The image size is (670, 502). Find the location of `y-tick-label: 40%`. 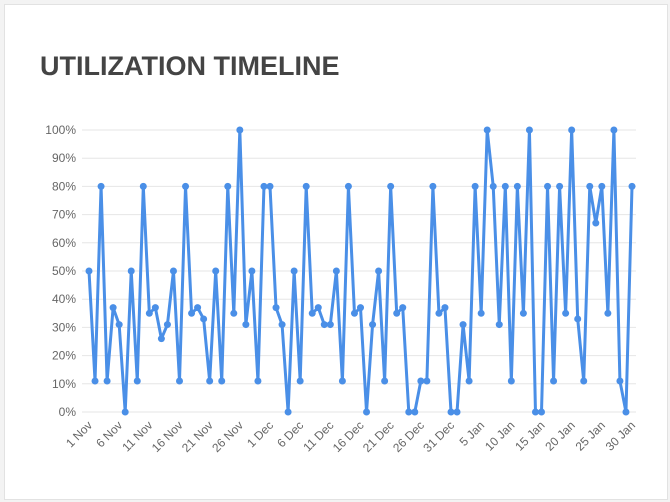

y-tick-label: 40% is located at coordinates (64, 299).